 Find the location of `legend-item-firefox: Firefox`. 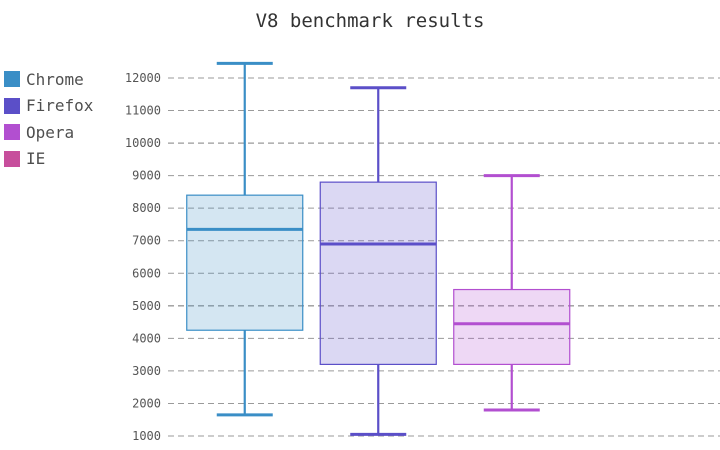

legend-item-firefox: Firefox is located at coordinates (48, 106).